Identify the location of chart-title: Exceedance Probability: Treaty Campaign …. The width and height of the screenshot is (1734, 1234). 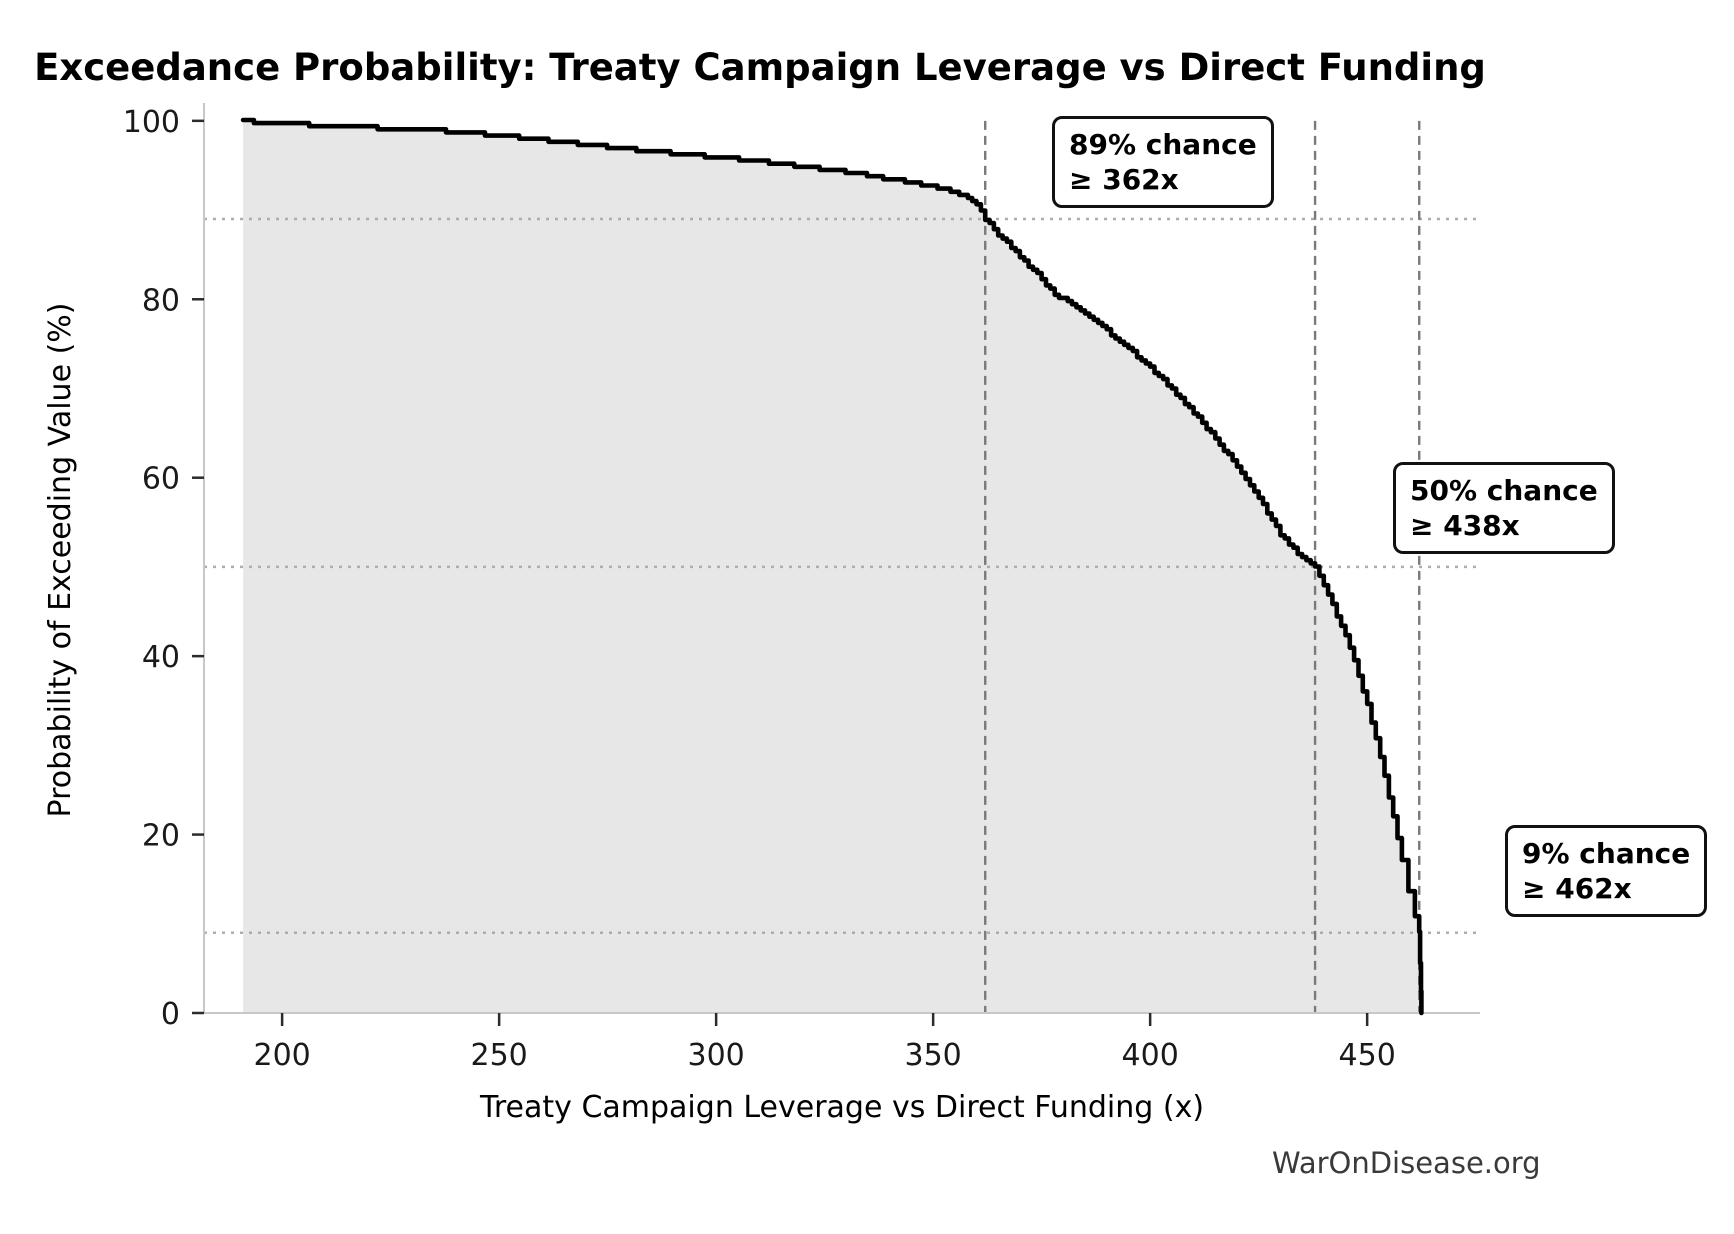
(760, 67).